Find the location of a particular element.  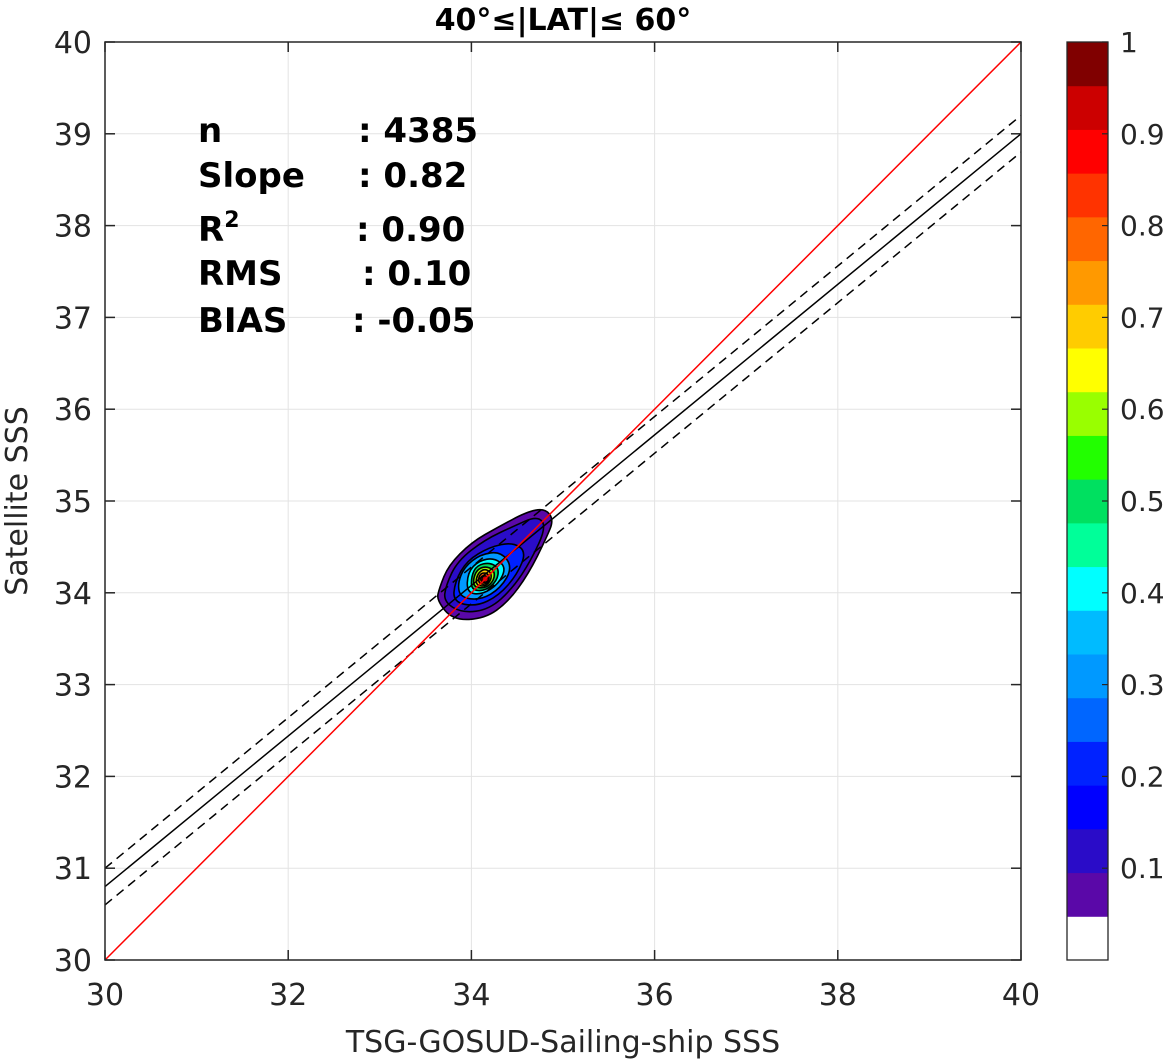

stat-value: : 0.82 is located at coordinates (412, 176).